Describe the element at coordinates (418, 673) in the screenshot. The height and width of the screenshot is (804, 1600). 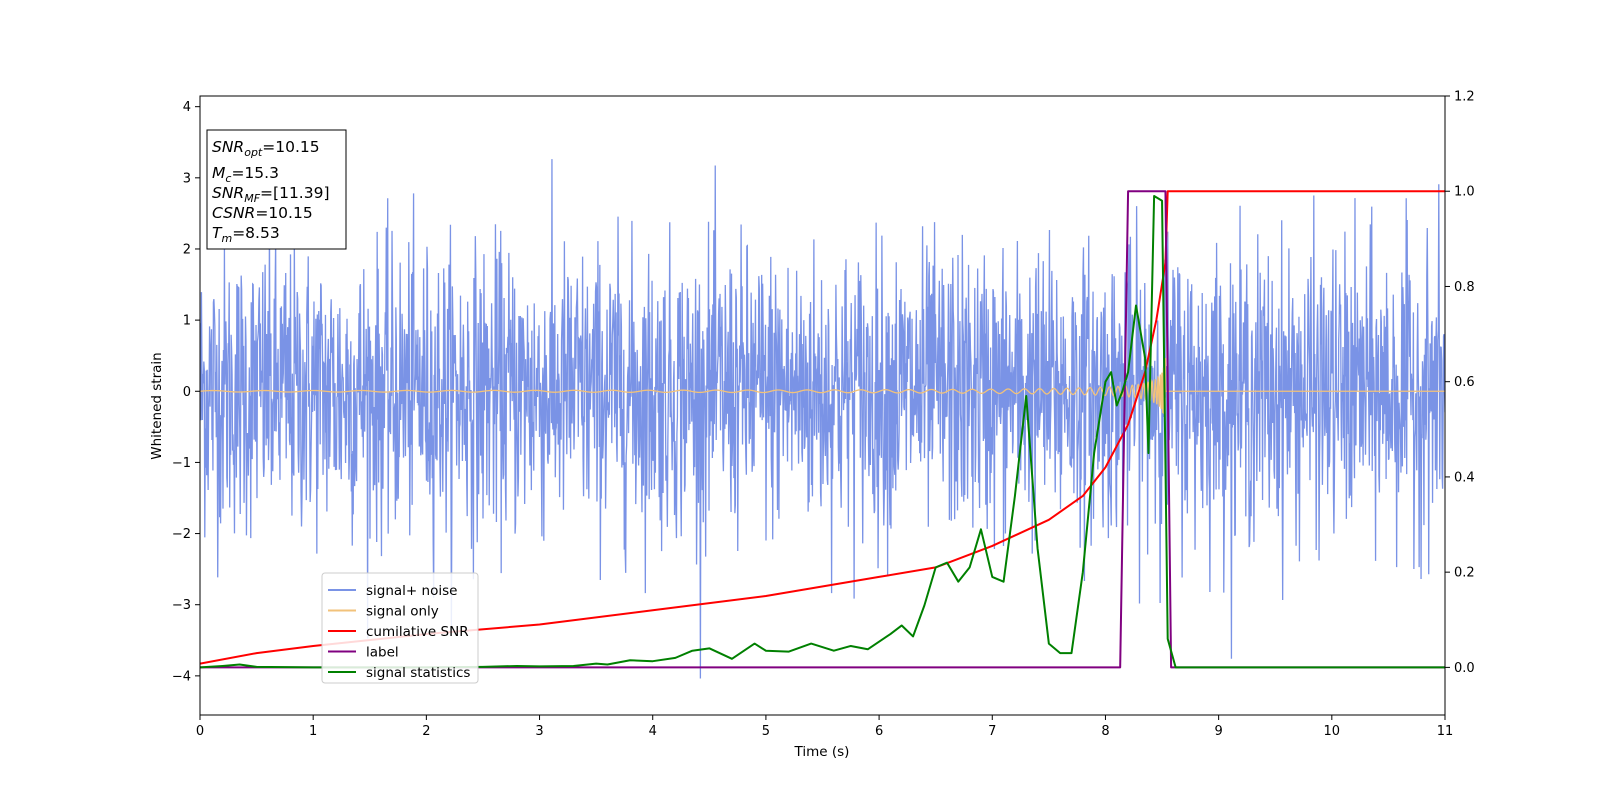
I see `legend-label: signal statistics` at that location.